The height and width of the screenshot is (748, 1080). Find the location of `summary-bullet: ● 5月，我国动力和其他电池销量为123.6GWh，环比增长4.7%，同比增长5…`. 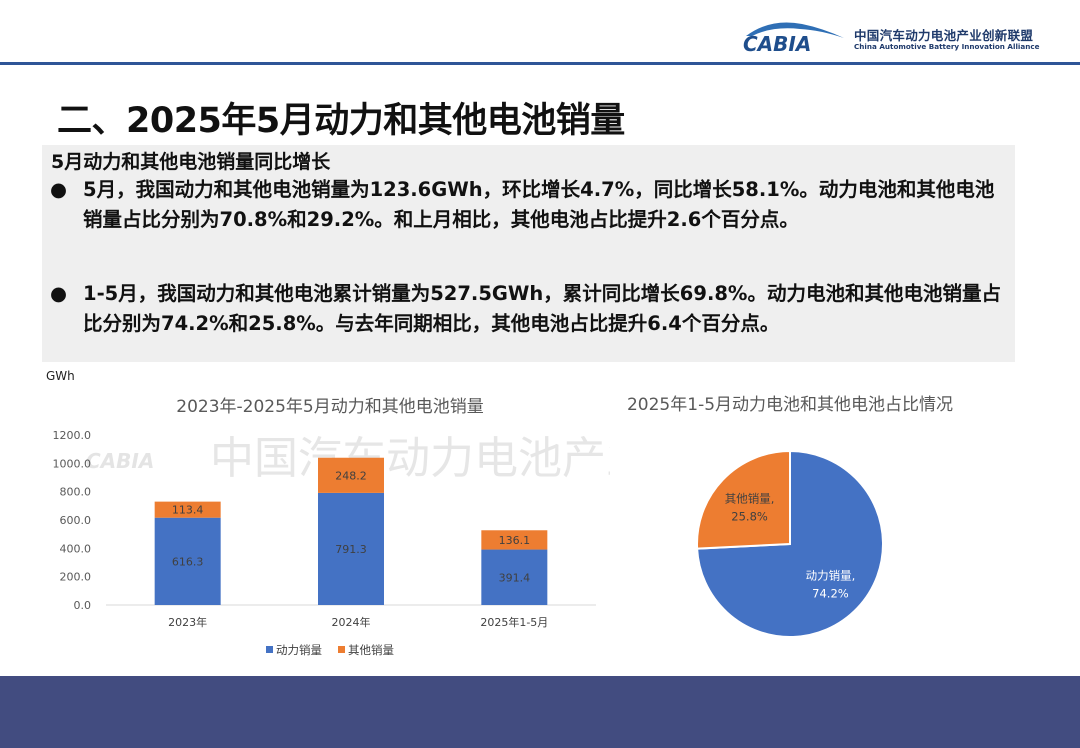

summary-bullet: ● 5月，我国动力和其他电池销量为123.6GWh，环比增长4.7%，同比增长5… is located at coordinates (527, 204).